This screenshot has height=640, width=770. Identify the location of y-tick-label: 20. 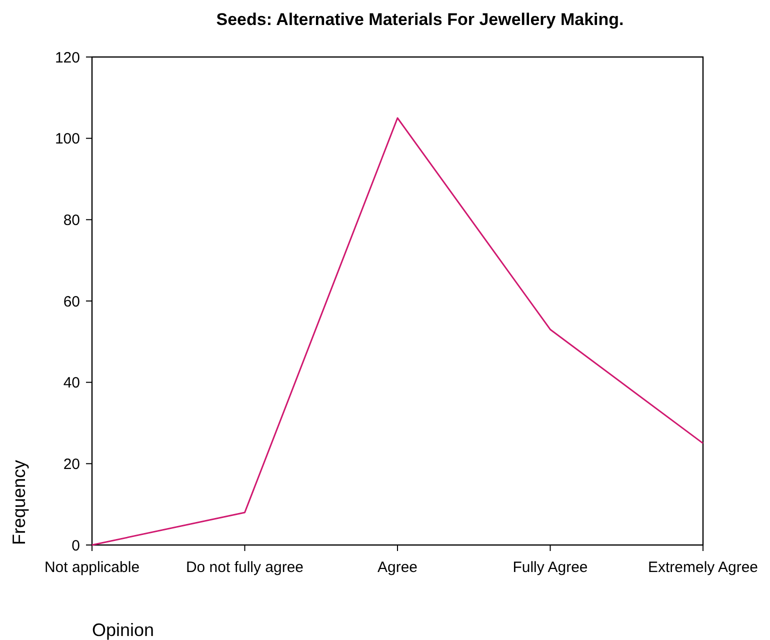
(71, 464).